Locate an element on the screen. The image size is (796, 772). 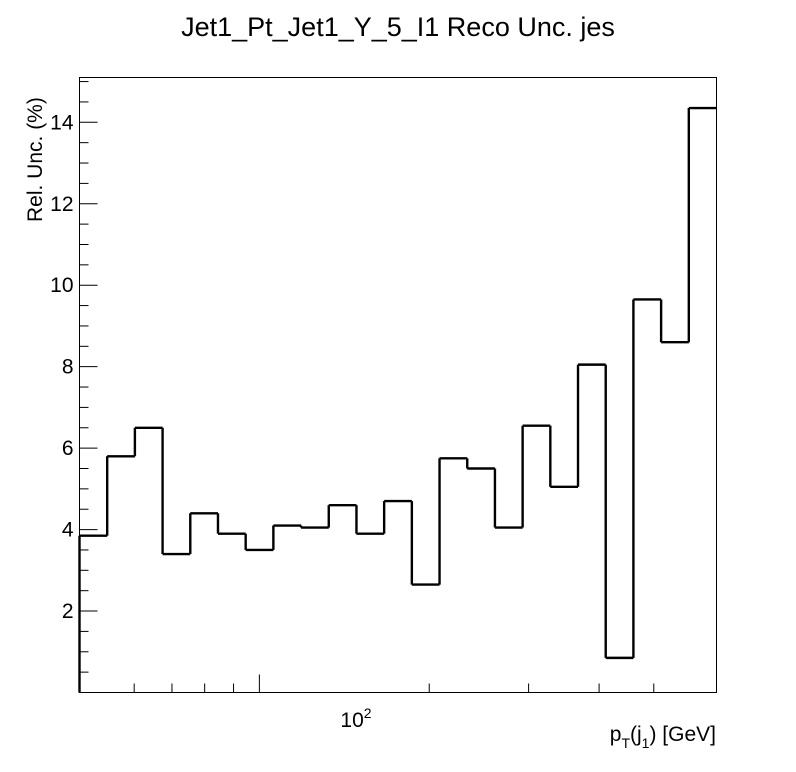
y-tick-label: 12 is located at coordinates (61, 204).